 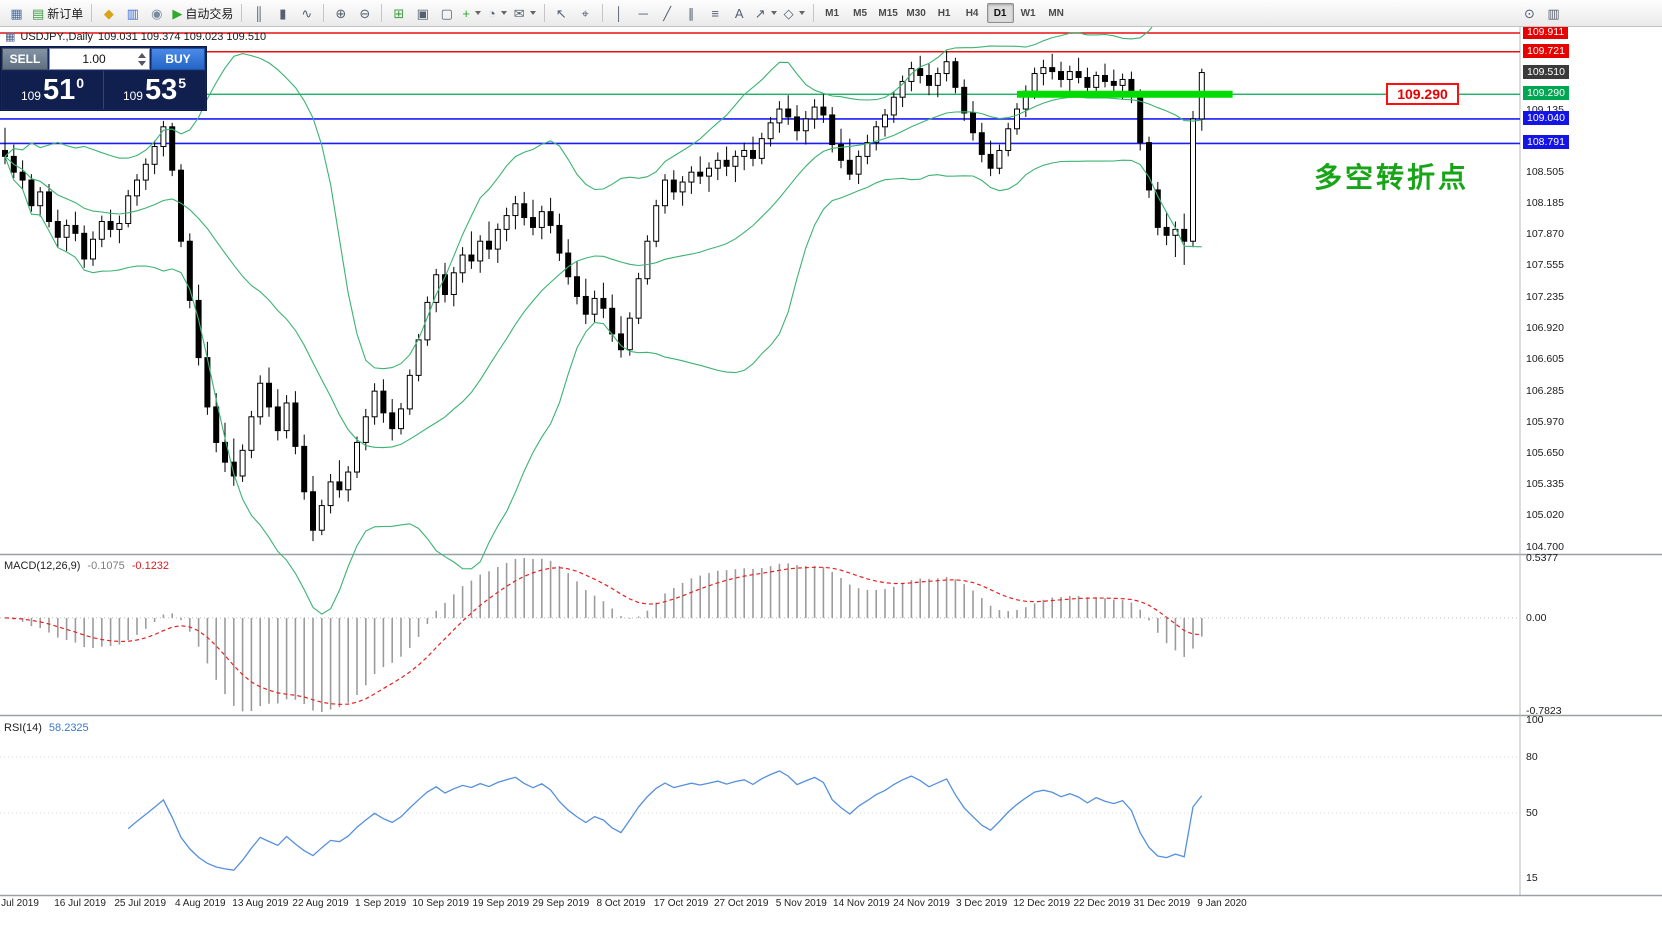 I want to click on time-axis-label: 1 Sep 2019, so click(x=381, y=903).